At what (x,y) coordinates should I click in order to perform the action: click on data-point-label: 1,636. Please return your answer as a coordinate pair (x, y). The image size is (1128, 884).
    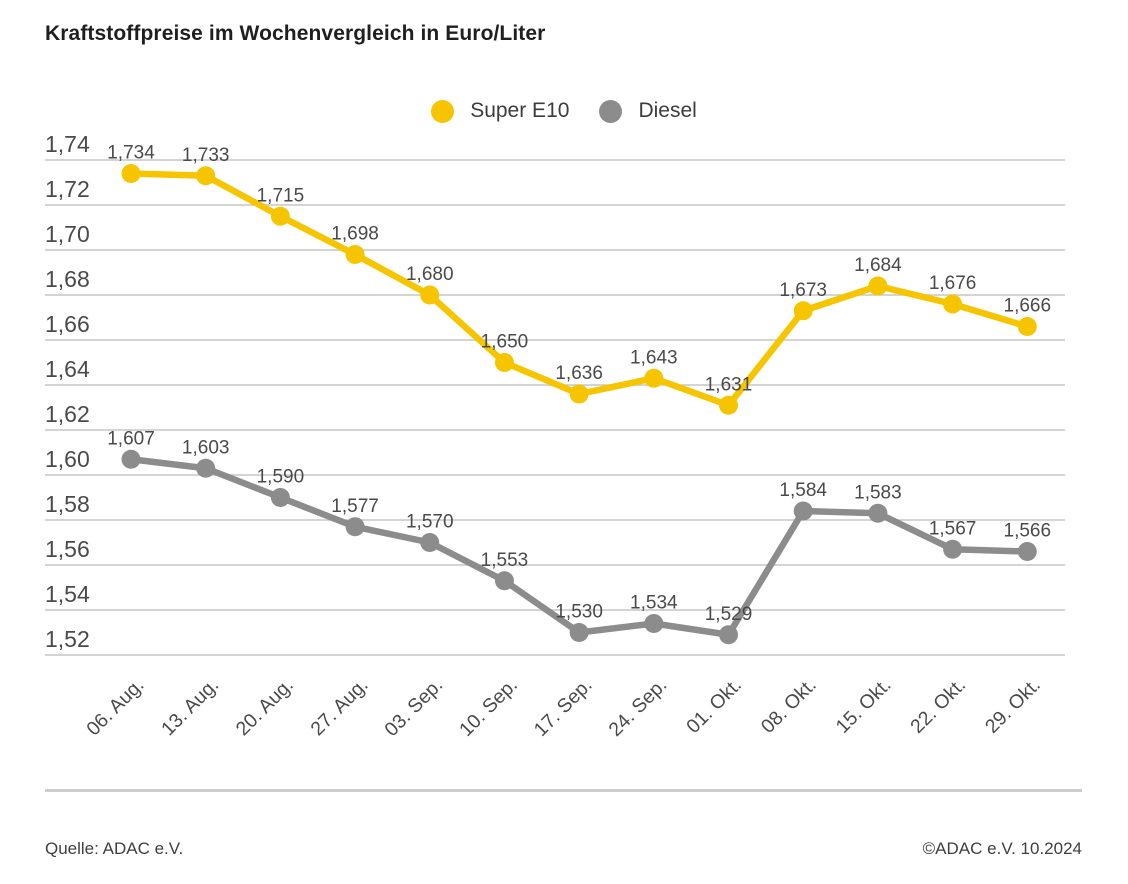
    Looking at the image, I should click on (579, 373).